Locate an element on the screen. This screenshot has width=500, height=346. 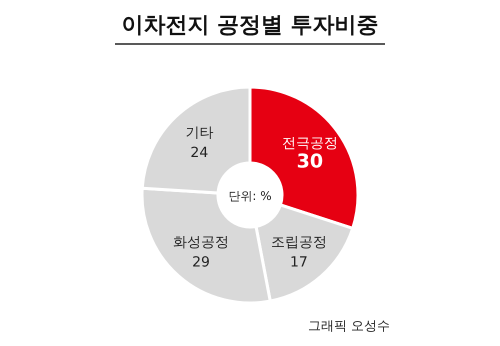
data-label: 24 is located at coordinates (199, 153).